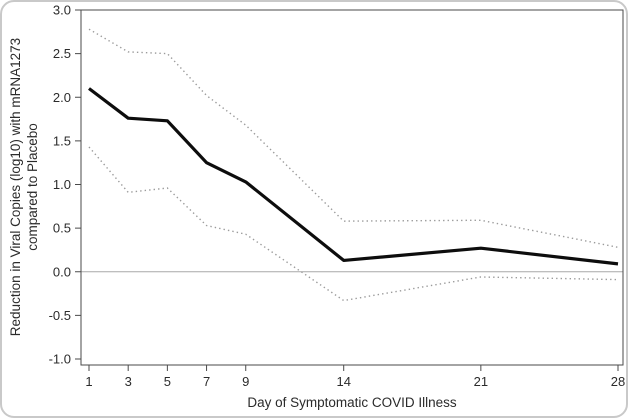  I want to click on x-tick-label: 1, so click(88, 381).